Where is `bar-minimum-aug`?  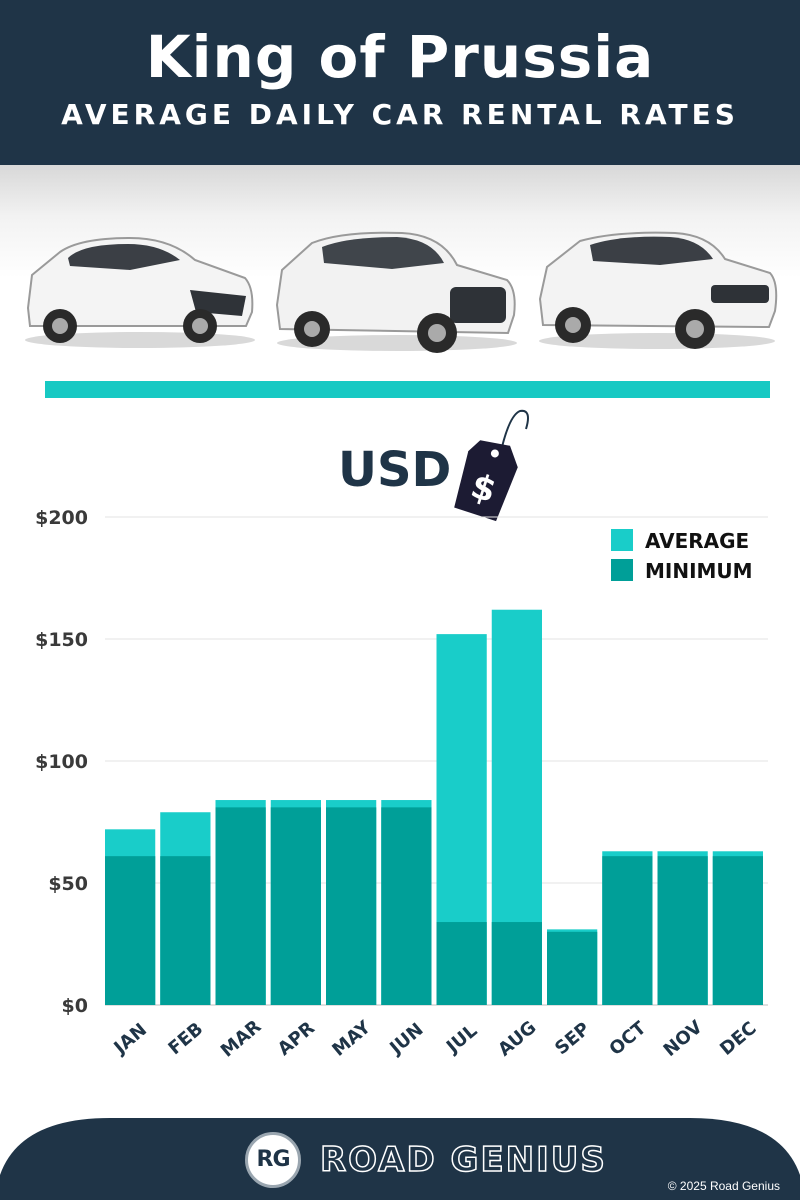 bar-minimum-aug is located at coordinates (516, 963).